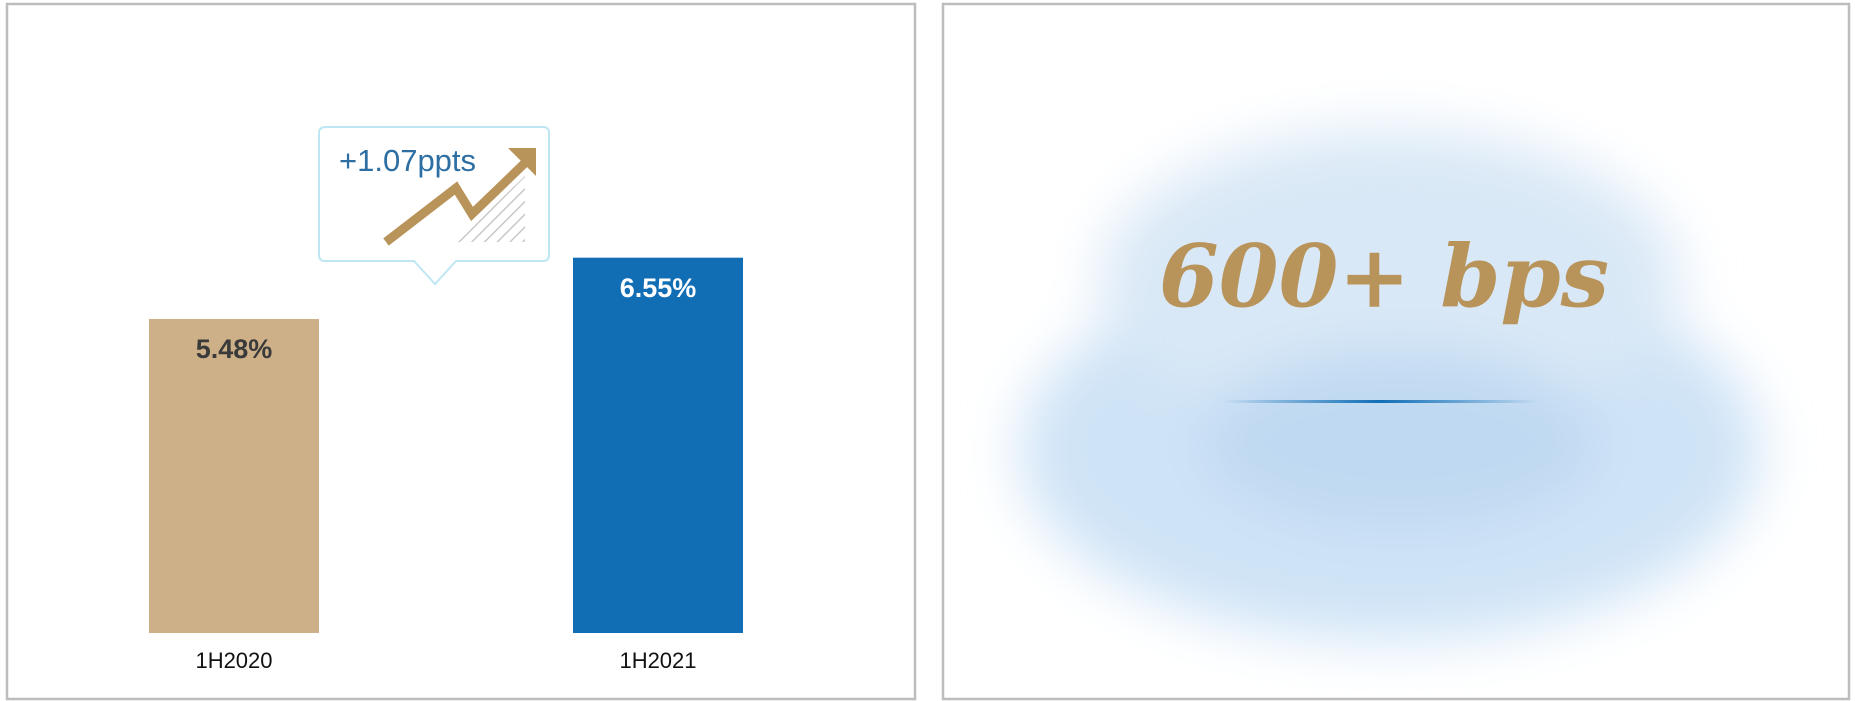  I want to click on highlight-text: 600+ bps, so click(1384, 277).